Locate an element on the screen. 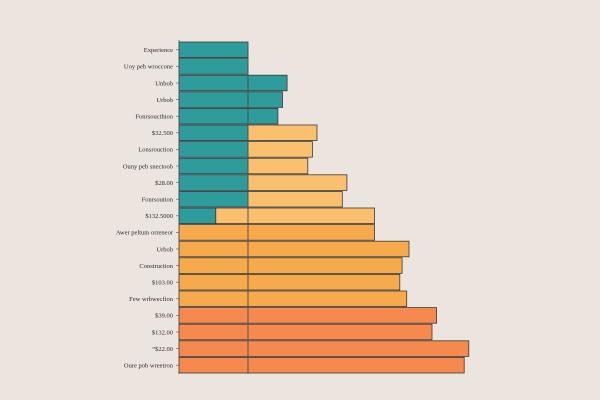 This screenshot has height=400, width=600. category-label: $132.00 is located at coordinates (162, 332).